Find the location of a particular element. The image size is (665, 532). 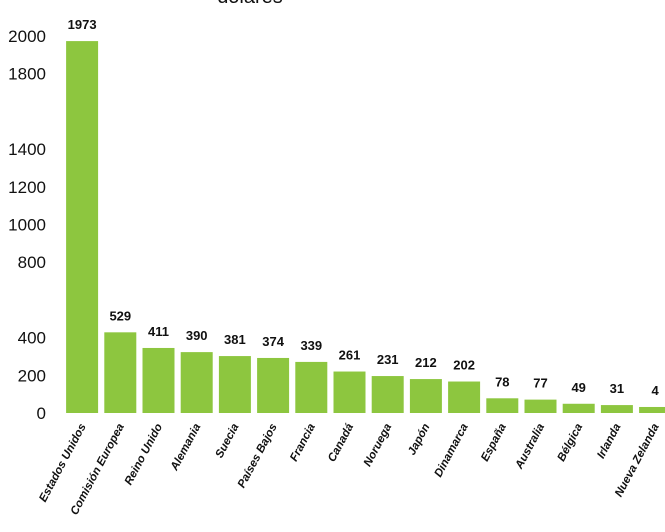

data-label: 49 is located at coordinates (578, 387).